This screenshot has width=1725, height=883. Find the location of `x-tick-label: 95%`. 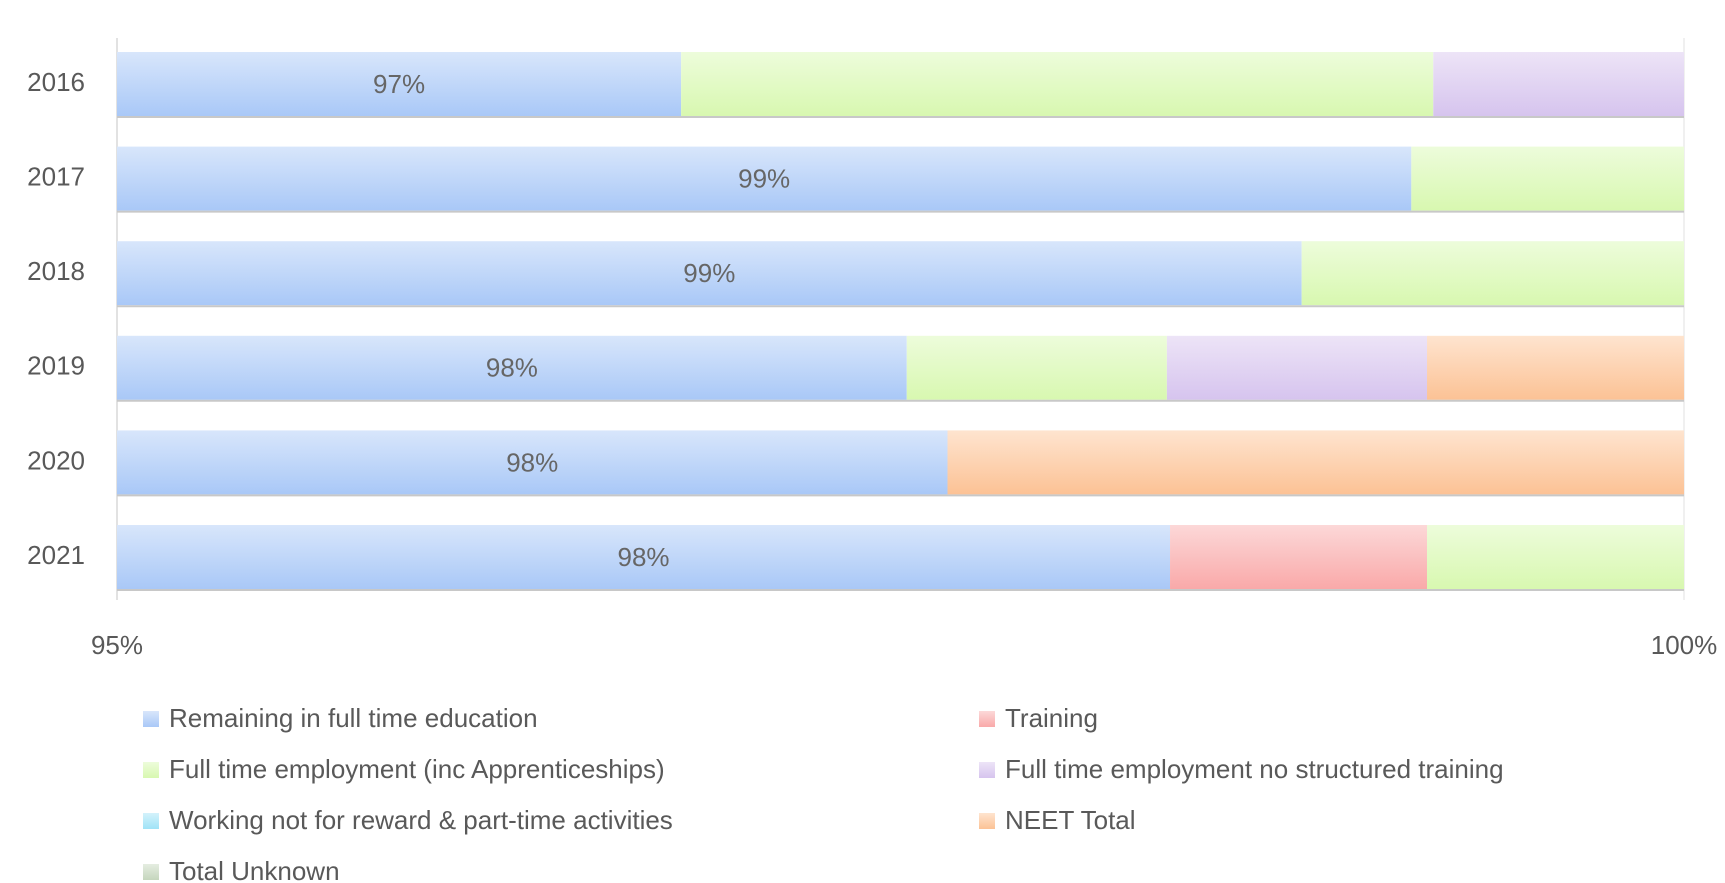

x-tick-label: 95% is located at coordinates (117, 645).